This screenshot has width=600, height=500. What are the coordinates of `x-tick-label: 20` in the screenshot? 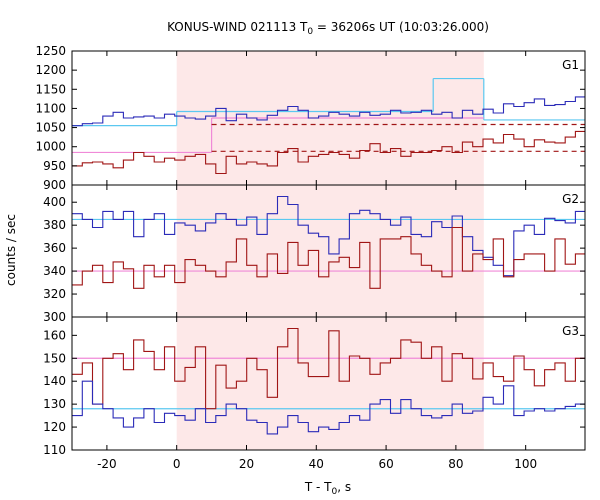 It's located at (246, 464).